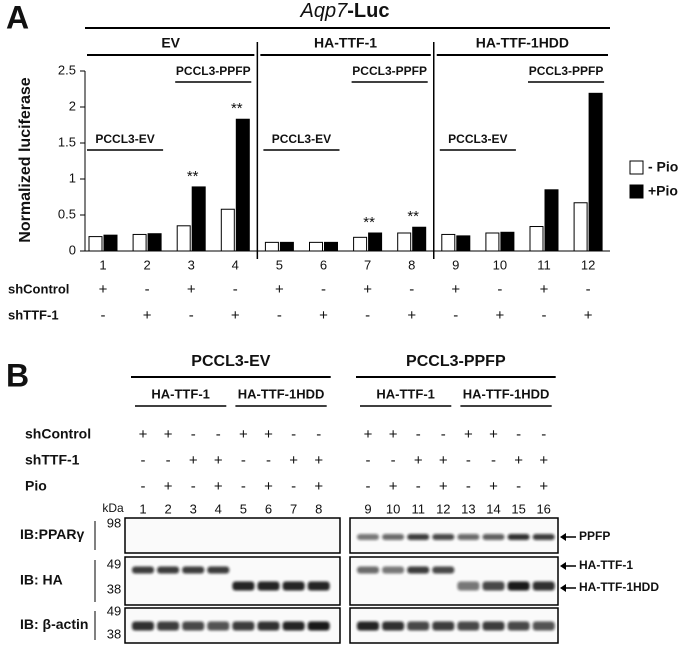  Describe the element at coordinates (393, 508) in the screenshot. I see `lane-number: 10` at that location.